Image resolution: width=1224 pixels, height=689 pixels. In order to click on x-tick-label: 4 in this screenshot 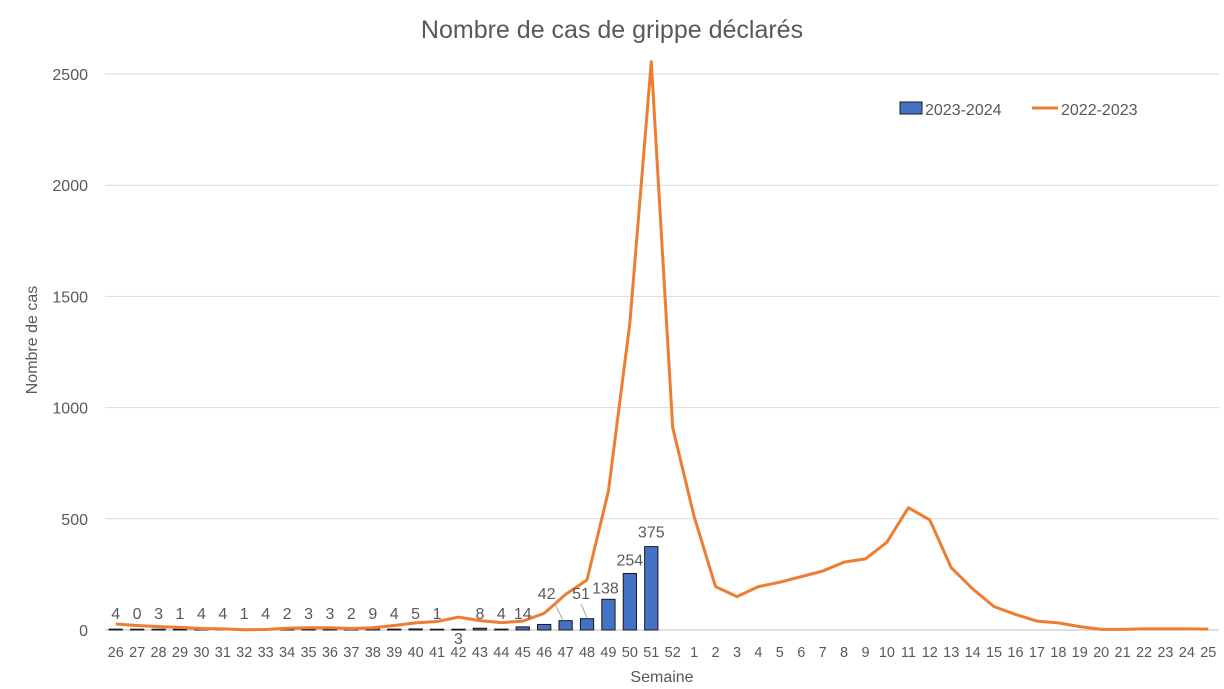, I will do `click(758, 653)`.